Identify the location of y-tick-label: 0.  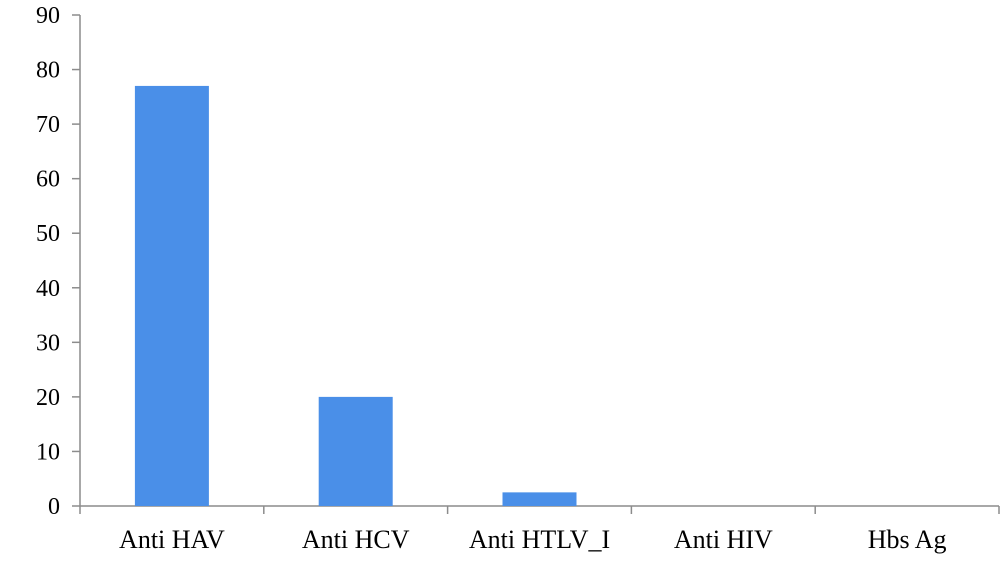
(54, 507).